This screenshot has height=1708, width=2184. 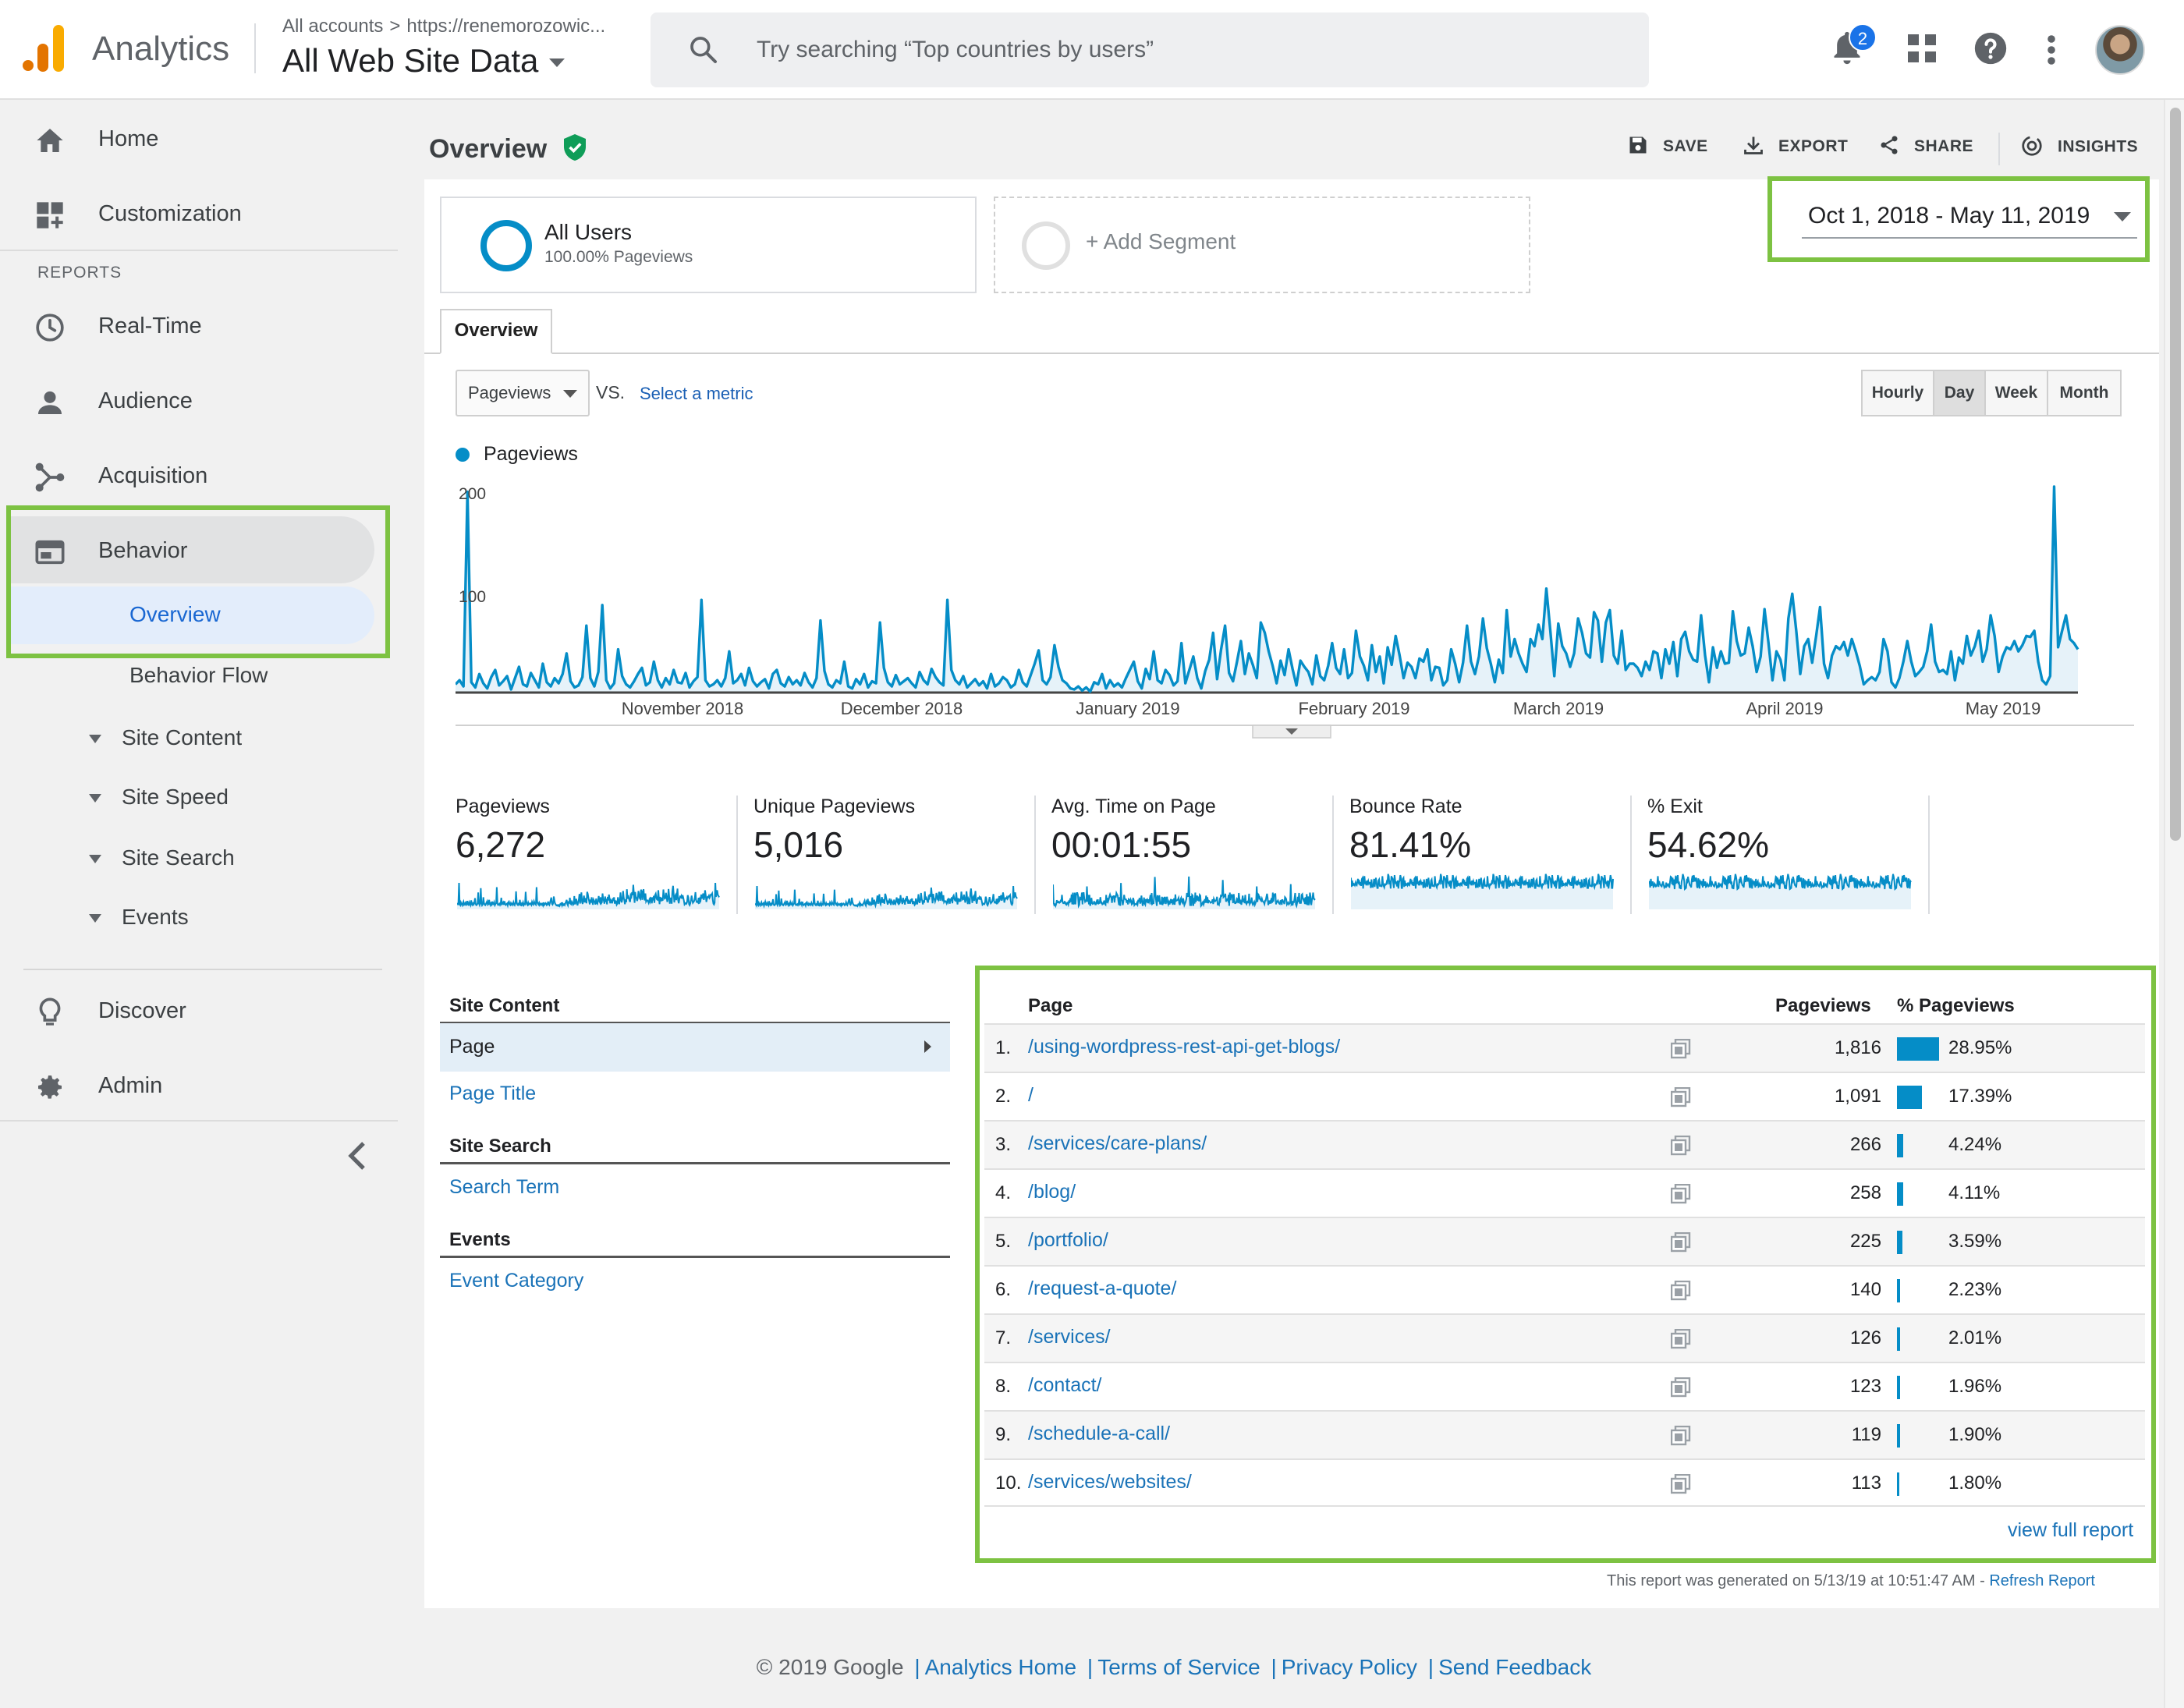 I want to click on sidebar-item-admin: Admin, so click(x=199, y=1087).